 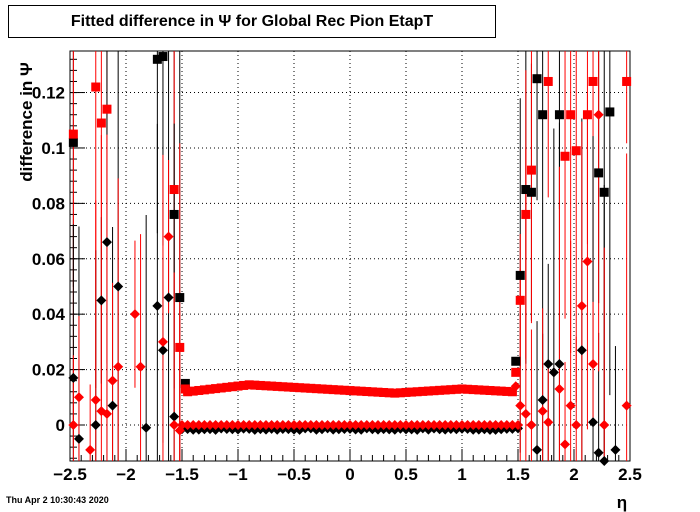 What do you see at coordinates (294, 474) in the screenshot?
I see `x-tick-label: −0.5` at bounding box center [294, 474].